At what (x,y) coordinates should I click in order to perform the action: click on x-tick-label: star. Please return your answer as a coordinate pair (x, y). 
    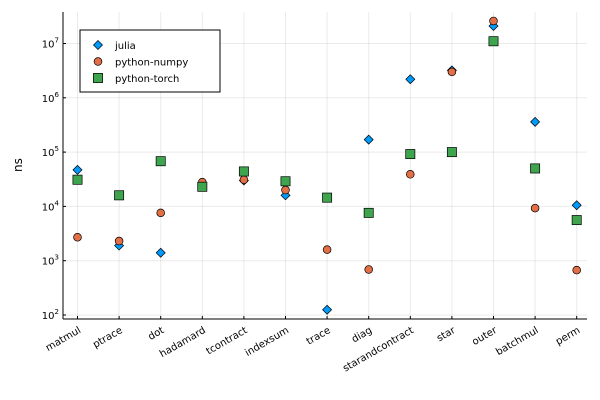
    Looking at the image, I should click on (446, 335).